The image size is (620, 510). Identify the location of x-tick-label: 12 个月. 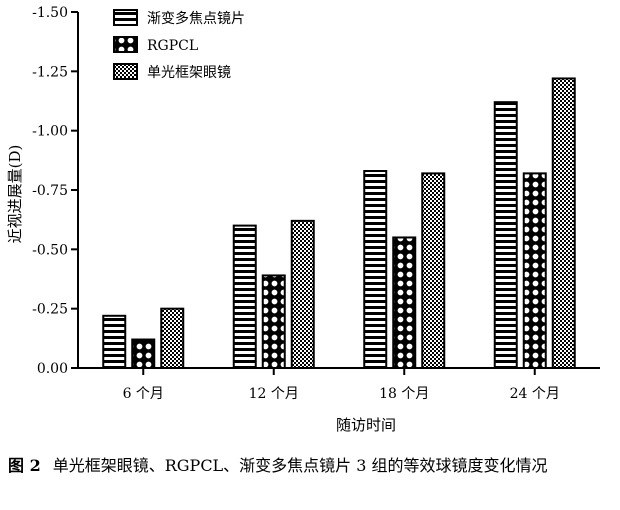
(274, 394).